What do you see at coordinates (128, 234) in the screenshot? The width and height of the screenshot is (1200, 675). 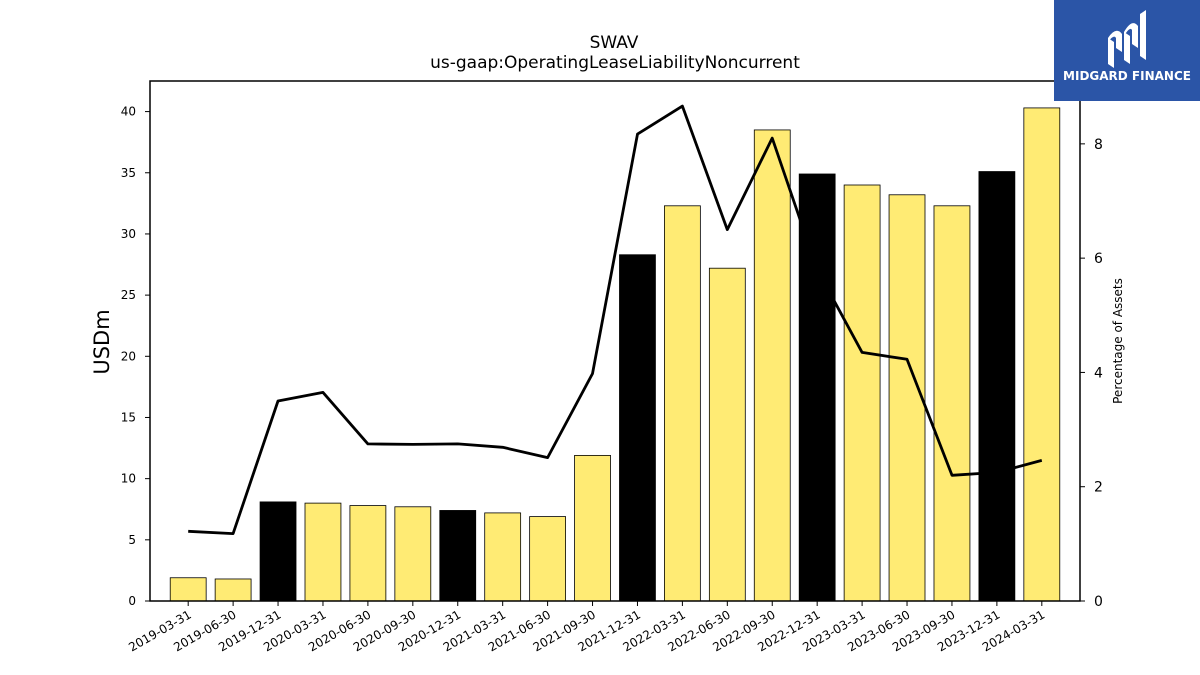 I see `y-tick-label: 30` at bounding box center [128, 234].